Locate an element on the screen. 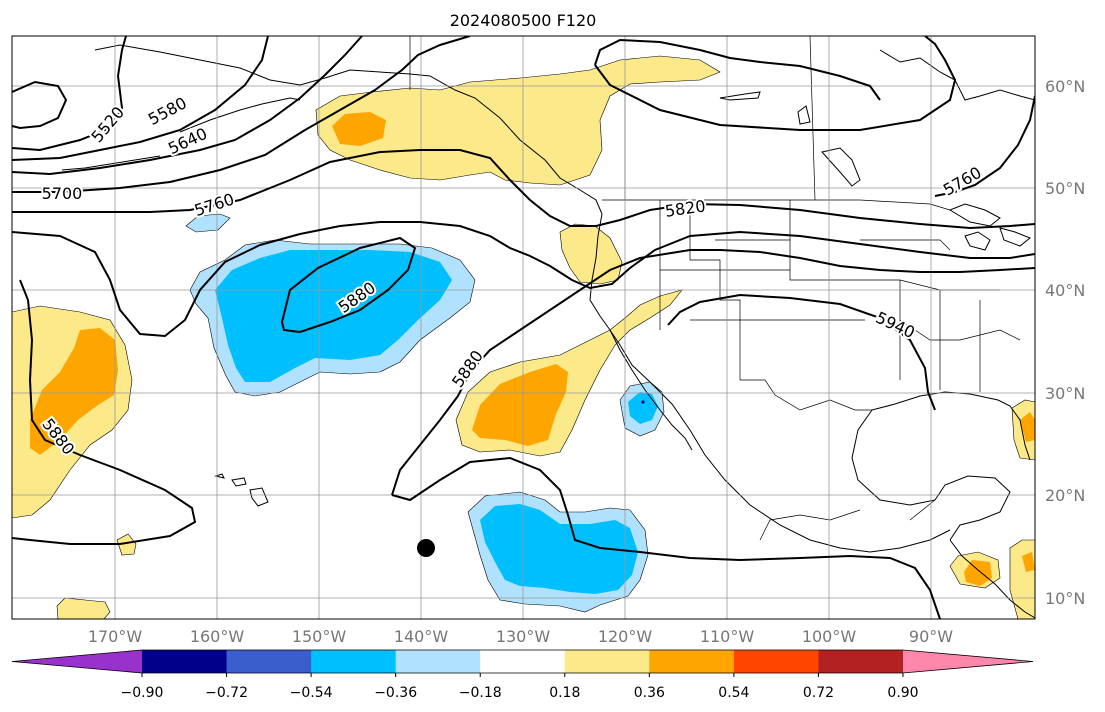  lon-label: 90°W is located at coordinates (931, 636).